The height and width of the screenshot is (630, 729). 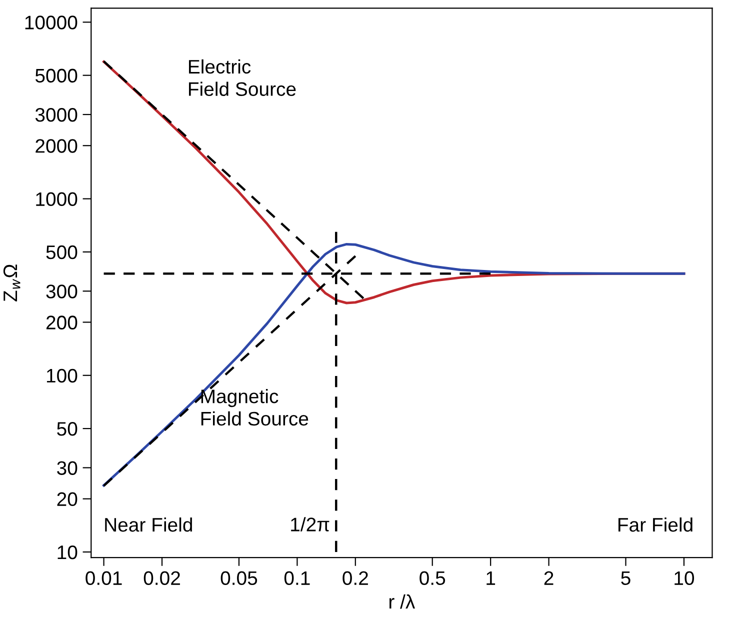 What do you see at coordinates (162, 578) in the screenshot?
I see `x-tick-label: 0.02` at bounding box center [162, 578].